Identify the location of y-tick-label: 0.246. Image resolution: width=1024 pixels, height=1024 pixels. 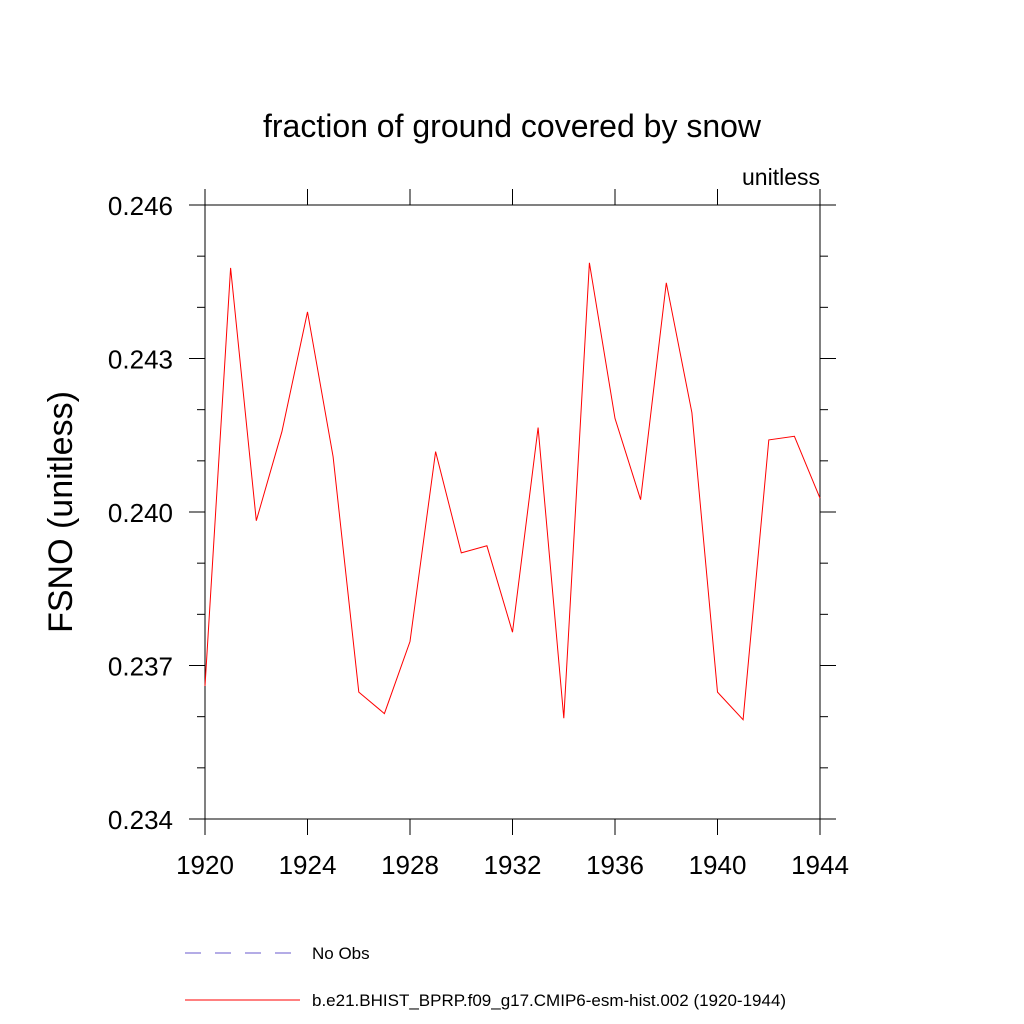
(140, 206).